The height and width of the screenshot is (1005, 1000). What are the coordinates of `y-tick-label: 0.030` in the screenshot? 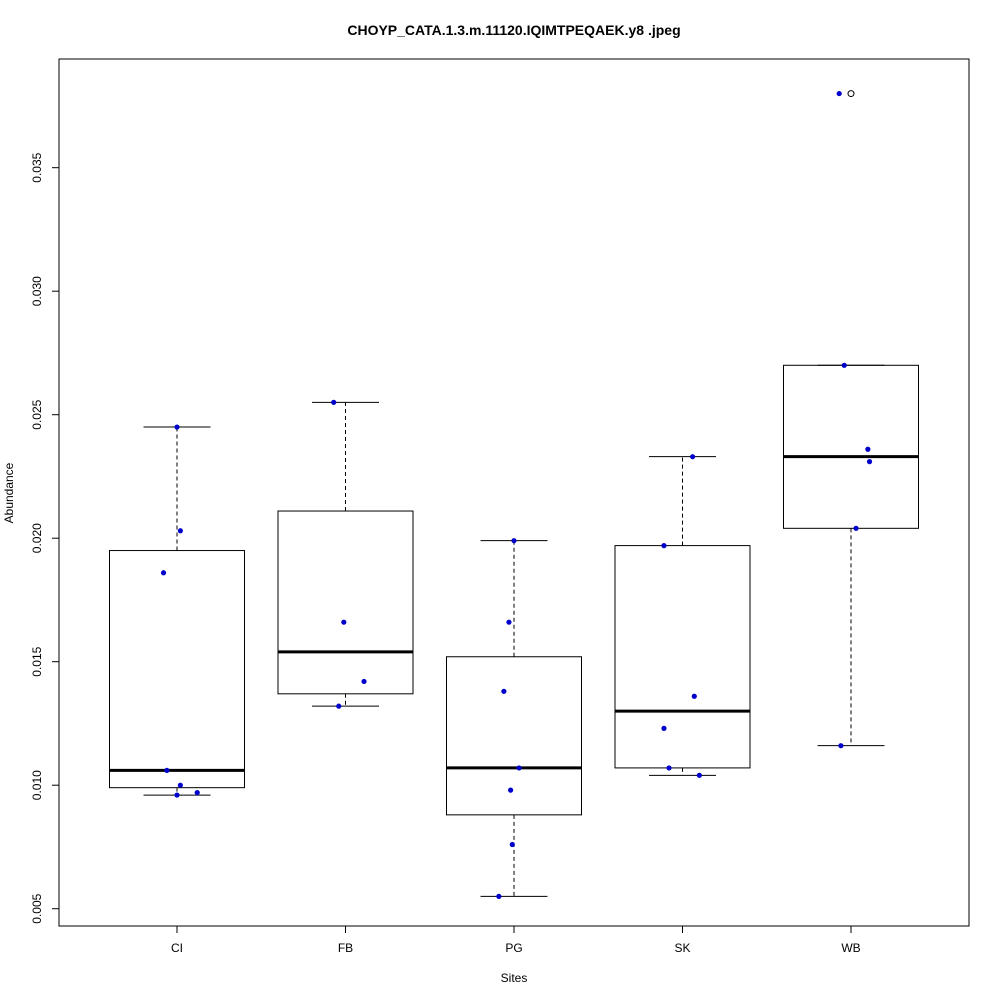 It's located at (37, 291).